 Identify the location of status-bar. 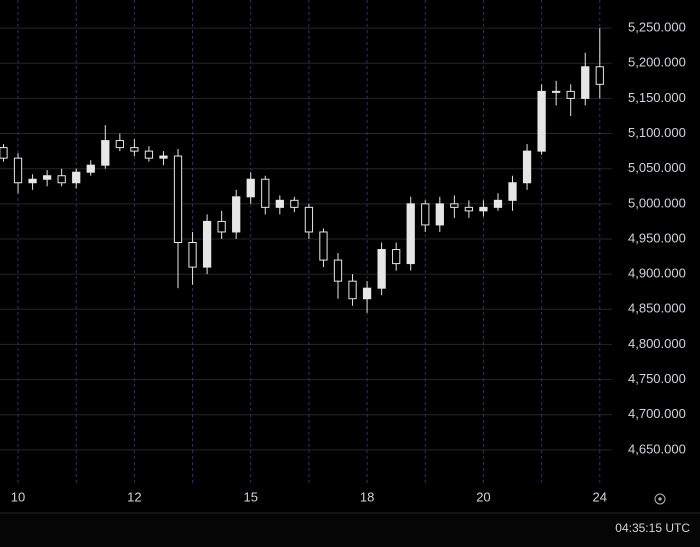
(350, 530).